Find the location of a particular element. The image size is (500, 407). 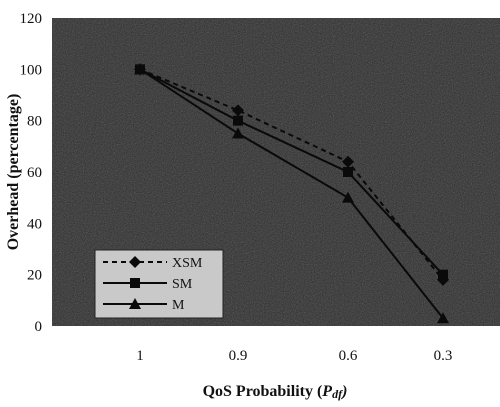

y-tick-label: 80 is located at coordinates (34, 122).